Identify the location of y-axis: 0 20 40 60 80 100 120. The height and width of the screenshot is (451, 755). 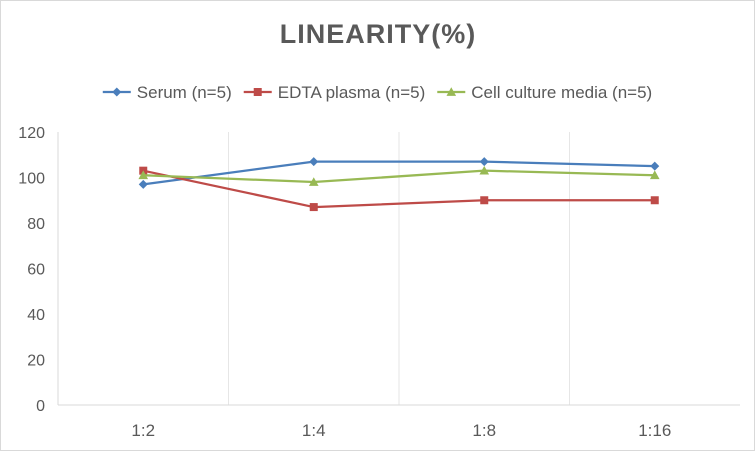
(38, 270).